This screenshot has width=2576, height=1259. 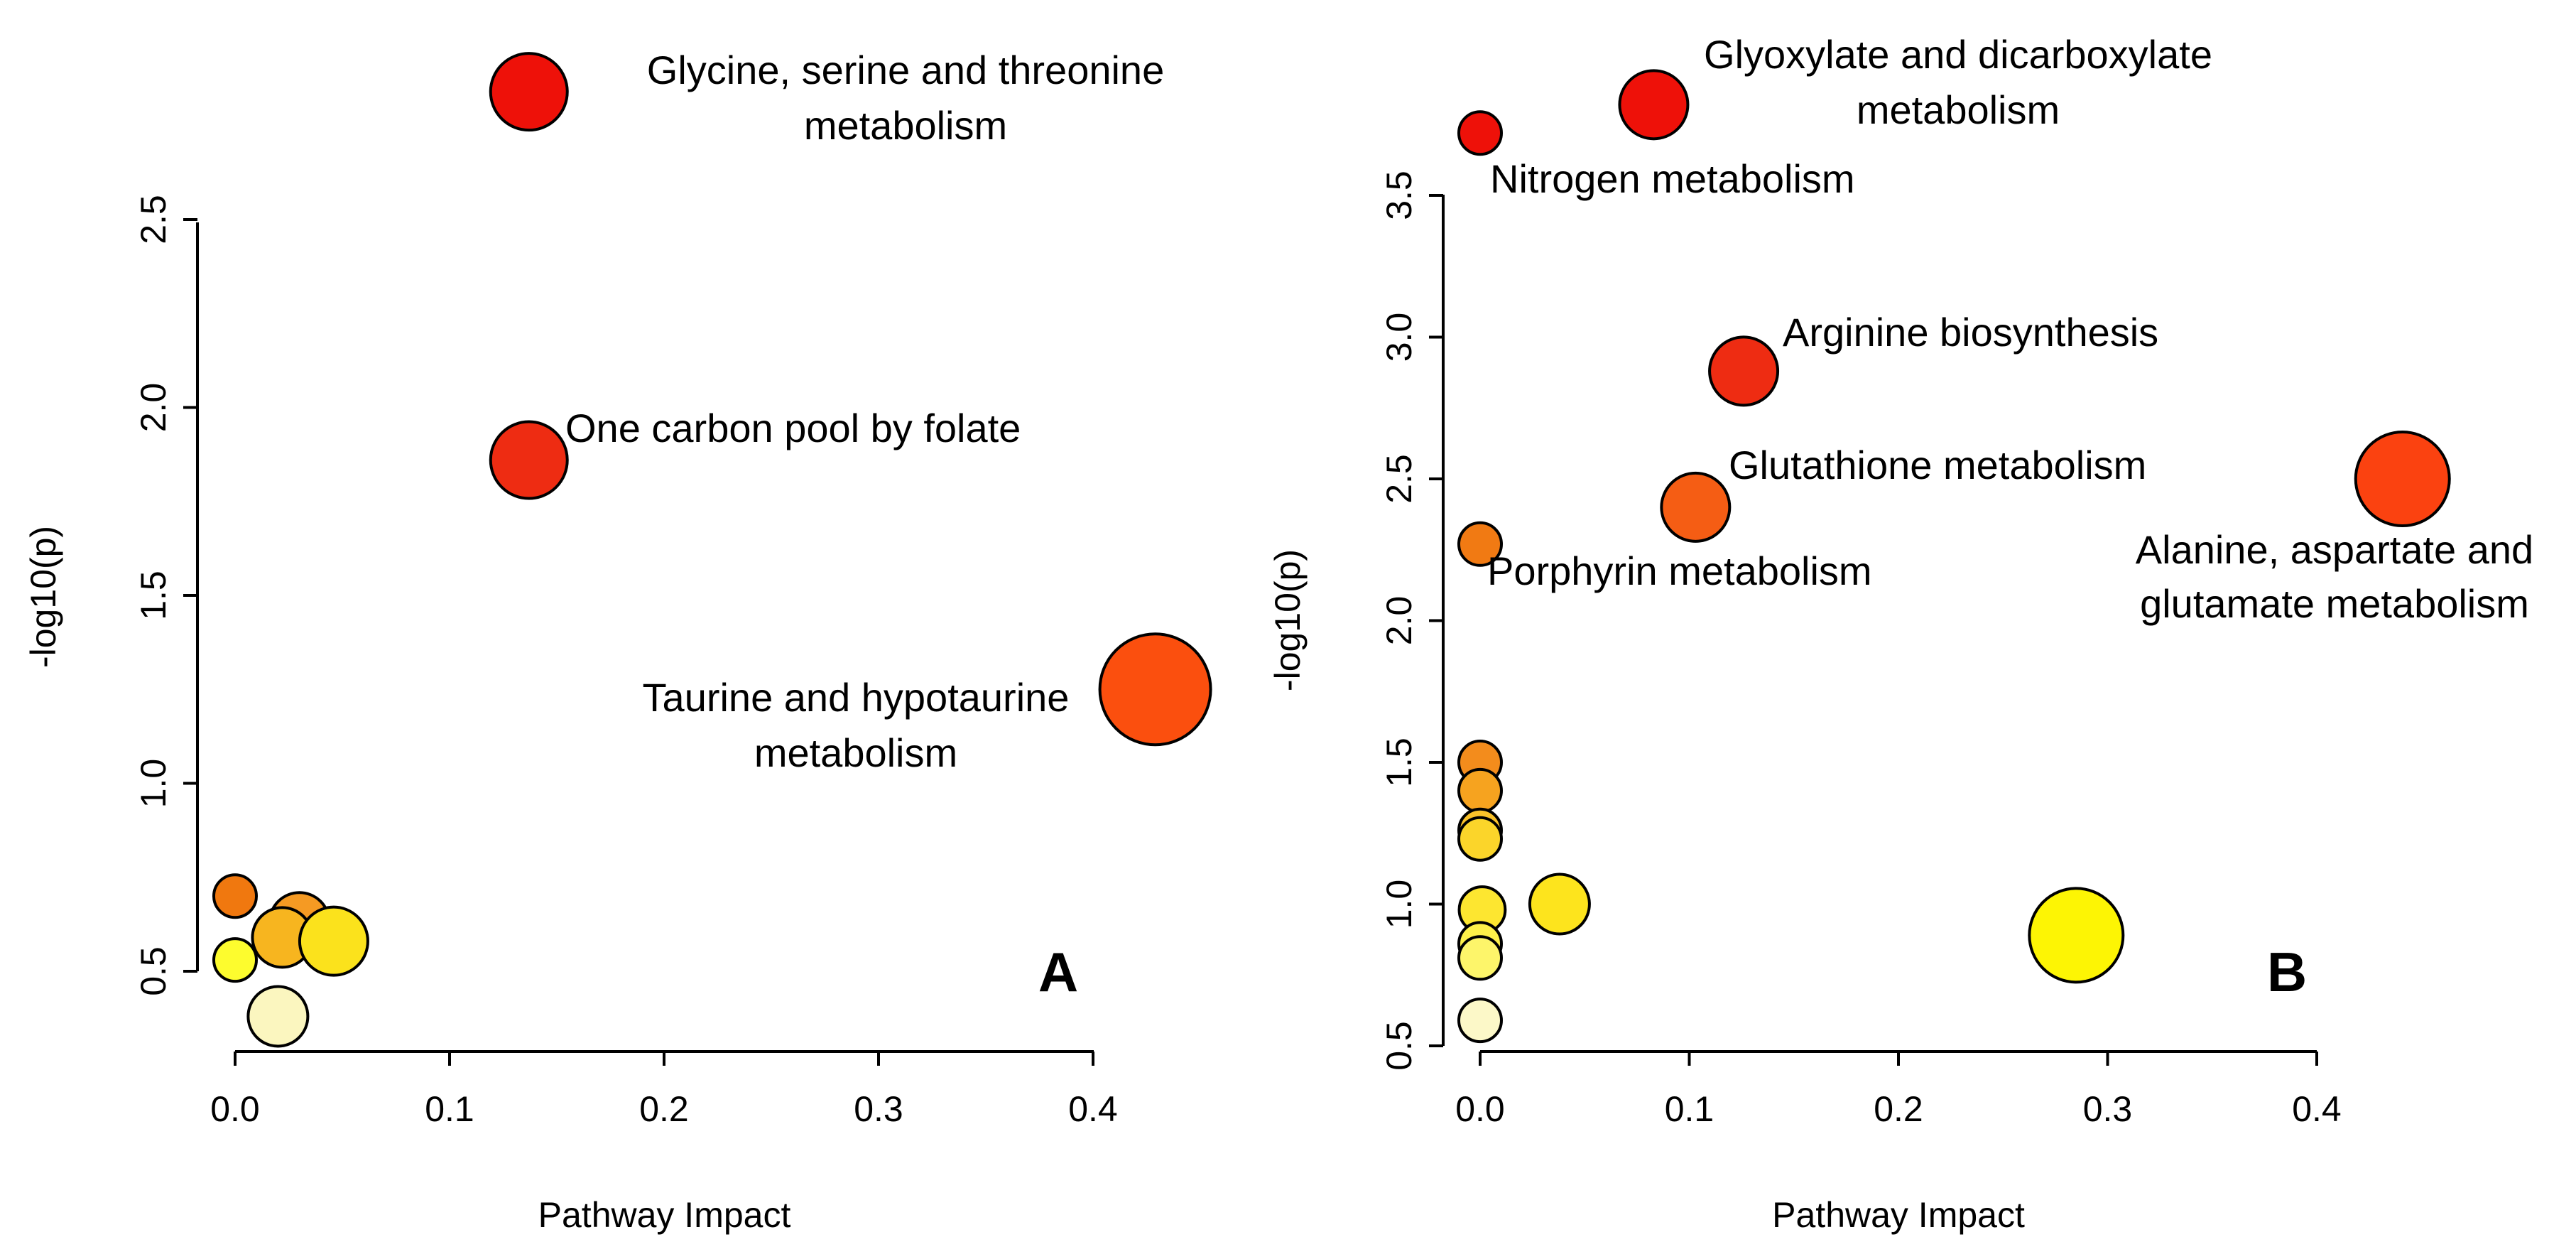 What do you see at coordinates (1058, 972) in the screenshot?
I see `panel-a-letter: A` at bounding box center [1058, 972].